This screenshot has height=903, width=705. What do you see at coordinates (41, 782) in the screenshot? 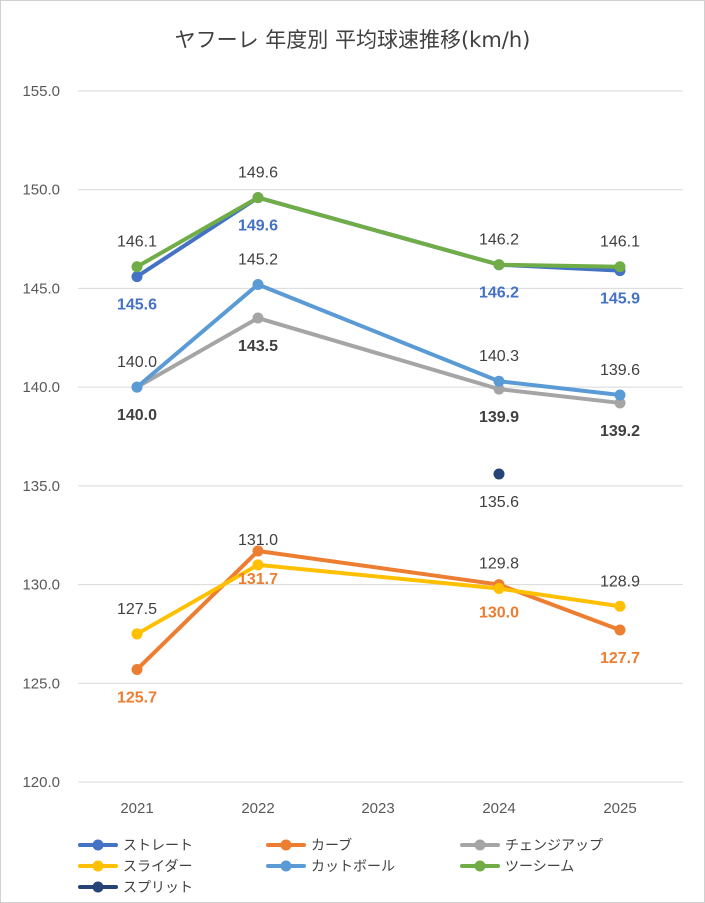
I see `y-tick-label: 120.0` at bounding box center [41, 782].